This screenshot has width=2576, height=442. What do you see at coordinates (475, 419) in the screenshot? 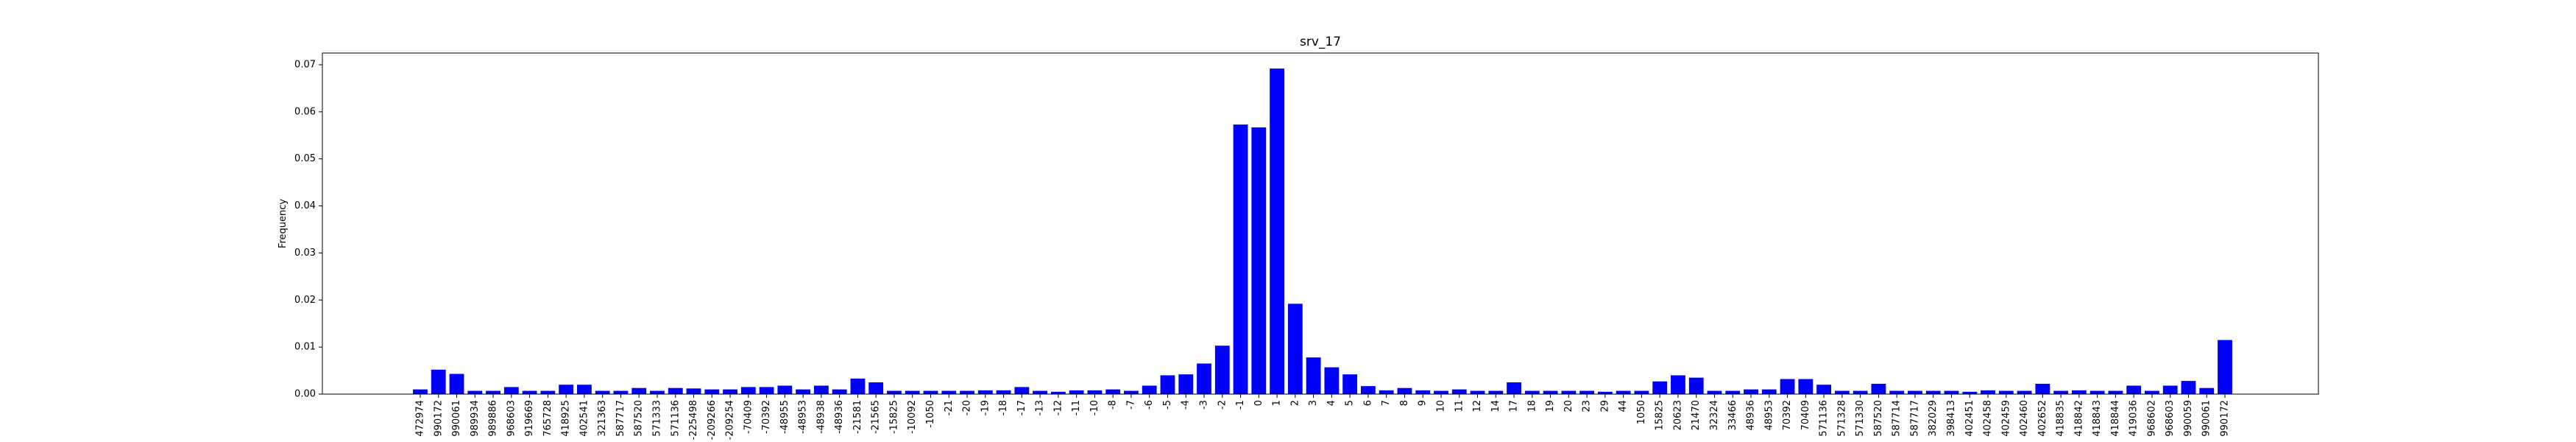
I see `x-tick-label: 989934` at bounding box center [475, 419].